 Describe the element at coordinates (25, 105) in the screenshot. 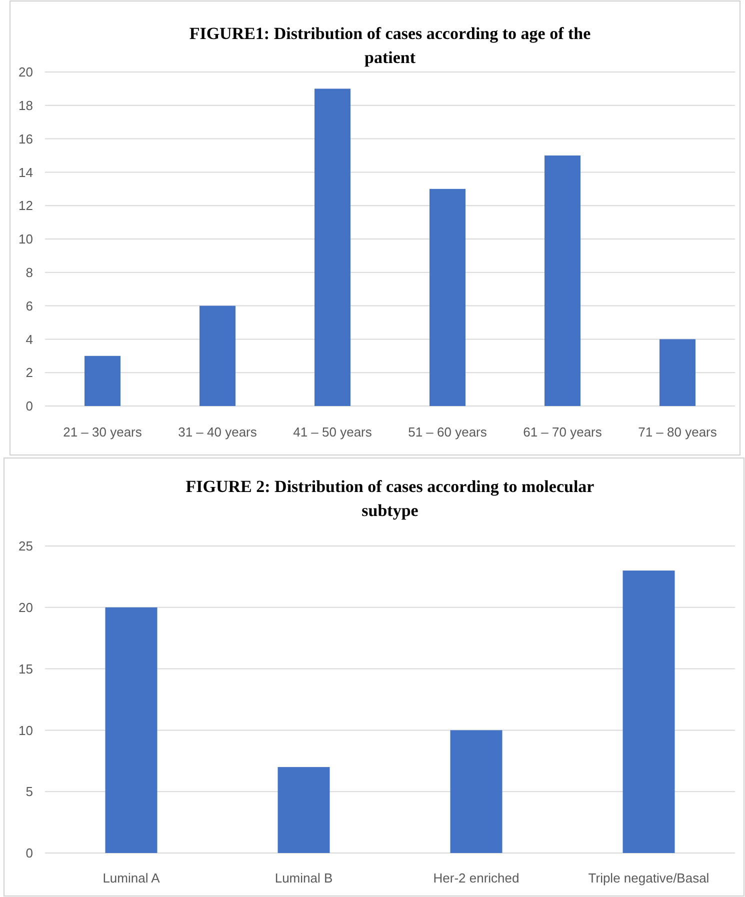

I see `y-tick-label: 18` at that location.